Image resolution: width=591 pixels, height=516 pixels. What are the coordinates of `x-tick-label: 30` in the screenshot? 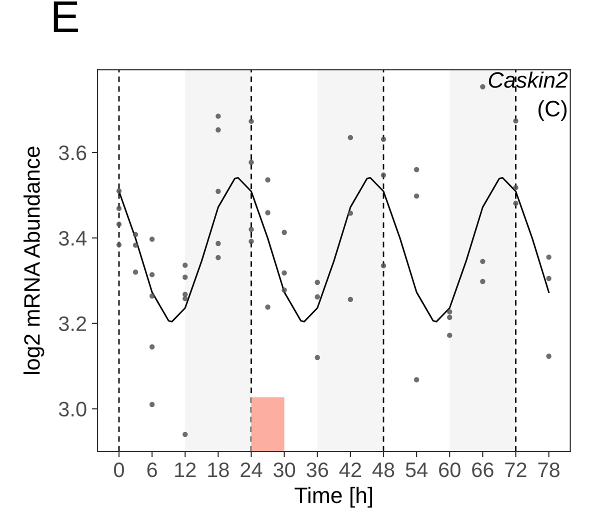 It's located at (285, 470).